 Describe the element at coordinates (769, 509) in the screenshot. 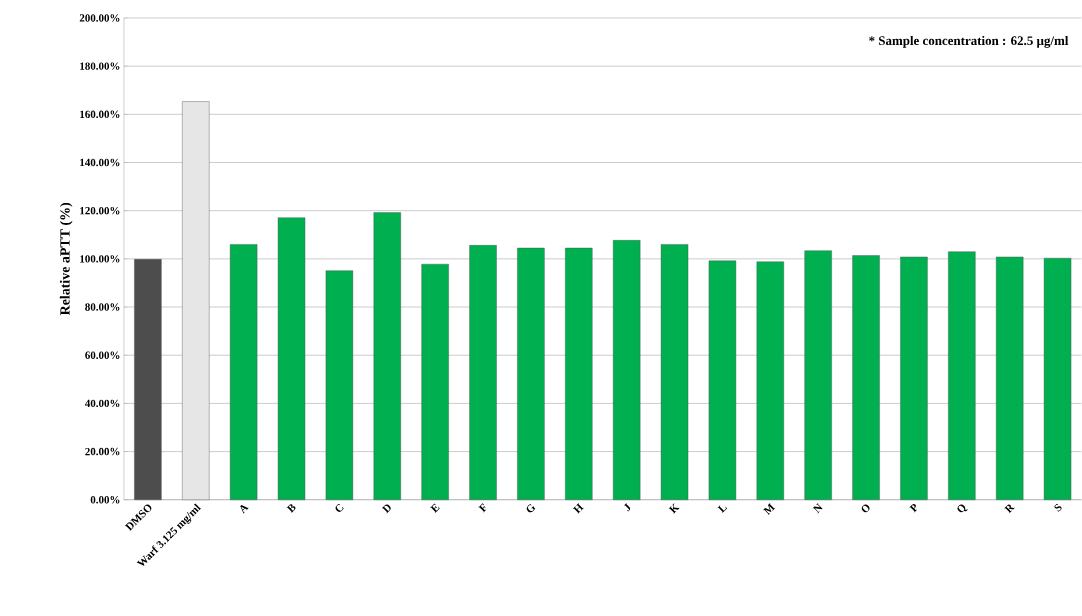

I see `x-tick-label: M` at that location.